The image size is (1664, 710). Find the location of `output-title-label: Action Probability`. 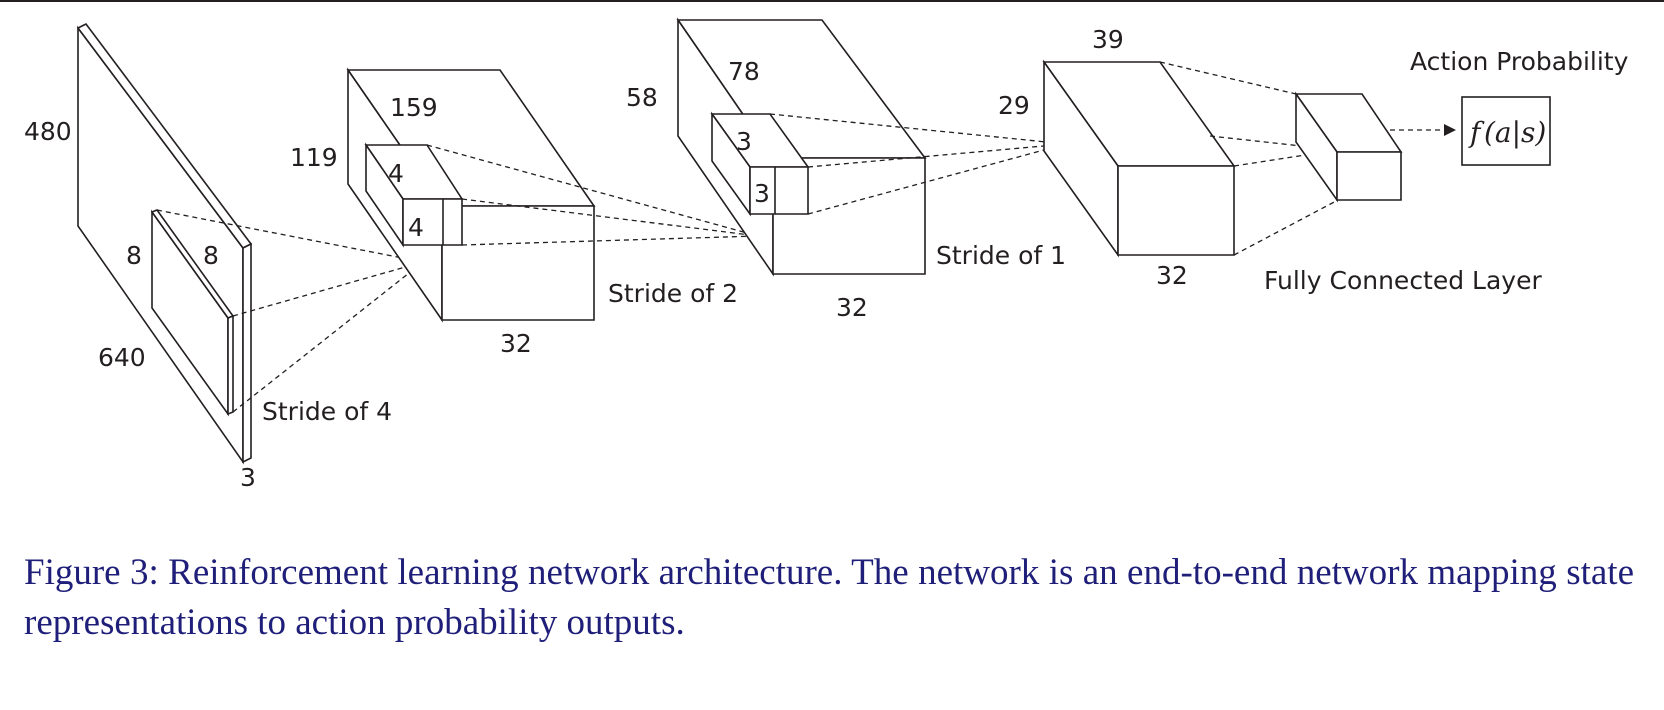

output-title-label: Action Probability is located at coordinates (1519, 61).